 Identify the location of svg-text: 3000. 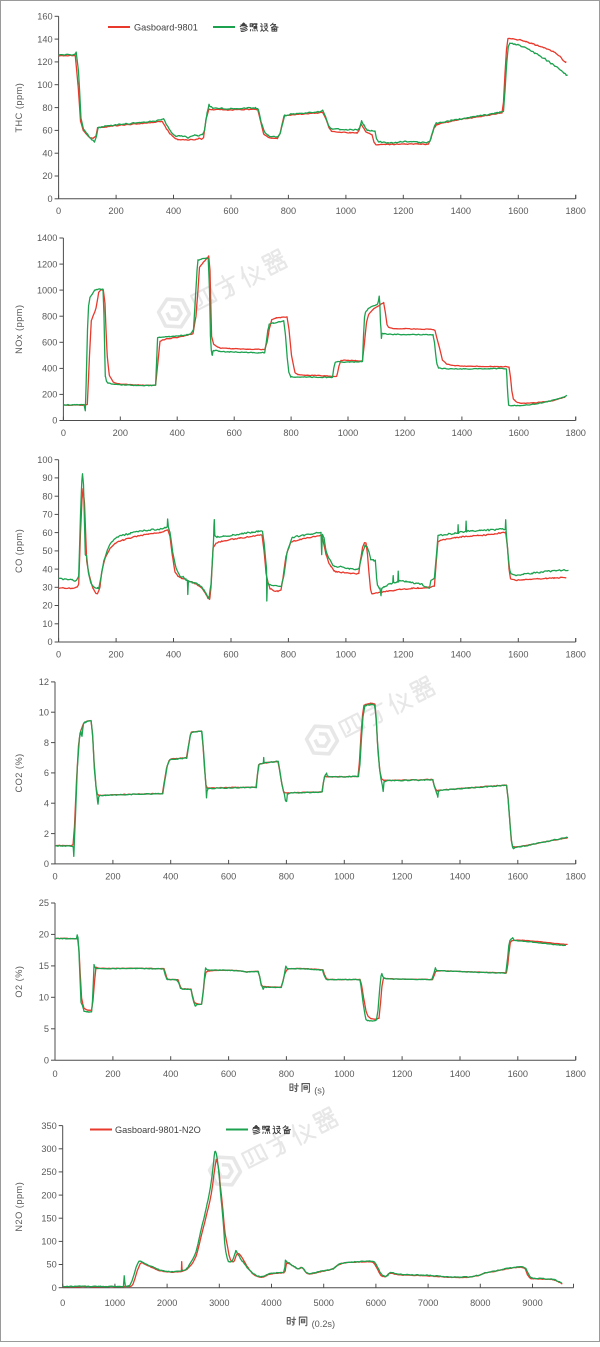
(219, 1303).